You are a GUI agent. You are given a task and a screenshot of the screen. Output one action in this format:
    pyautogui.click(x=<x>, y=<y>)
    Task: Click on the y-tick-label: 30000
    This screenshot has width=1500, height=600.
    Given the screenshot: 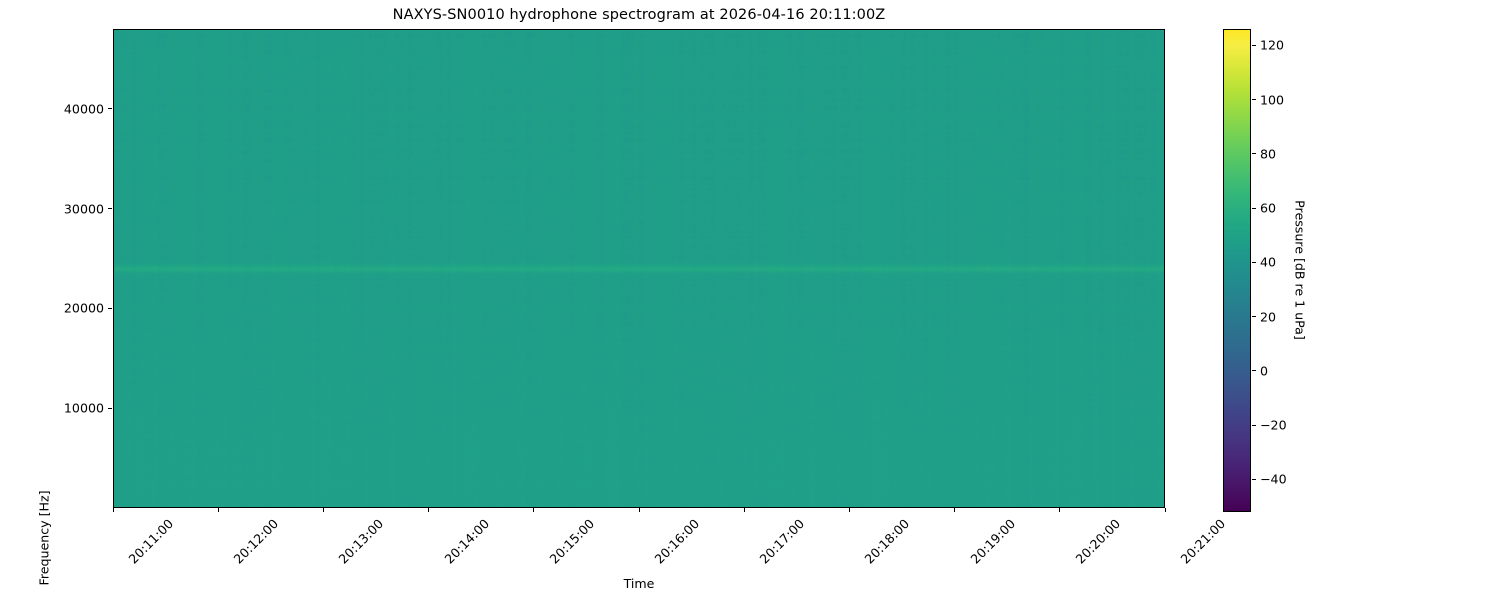 What is the action you would take?
    pyautogui.click(x=83, y=209)
    